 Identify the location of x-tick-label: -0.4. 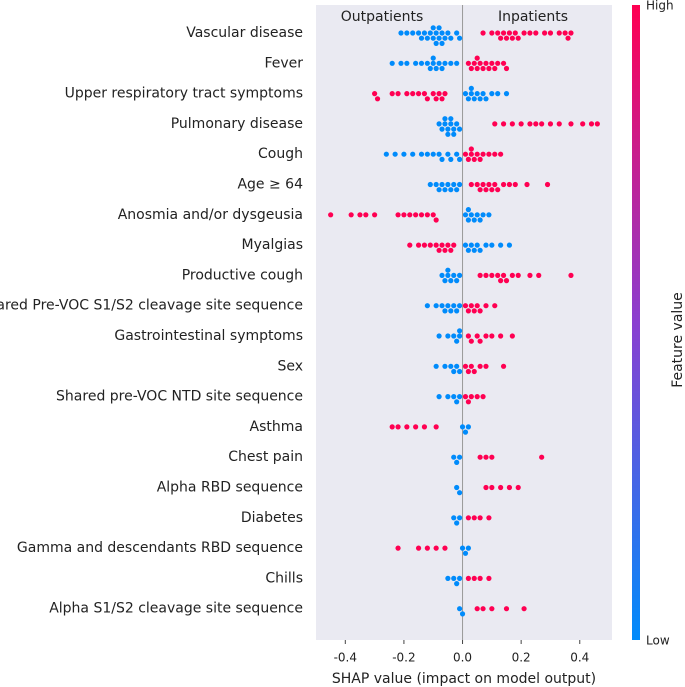
(345, 658).